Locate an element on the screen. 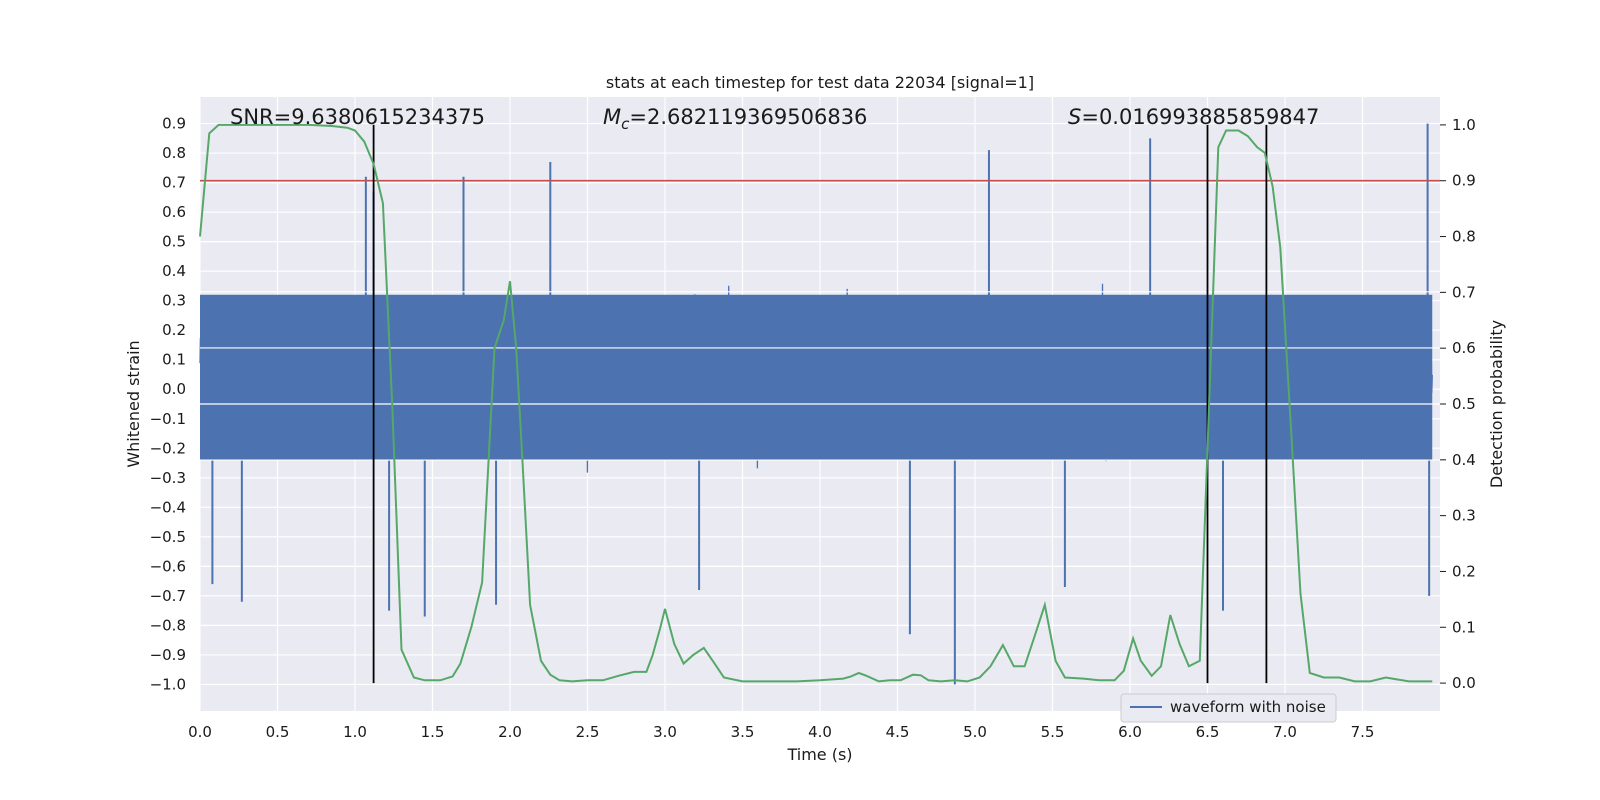 The image size is (1600, 800). x-tick-label: 1.5 is located at coordinates (433, 732).